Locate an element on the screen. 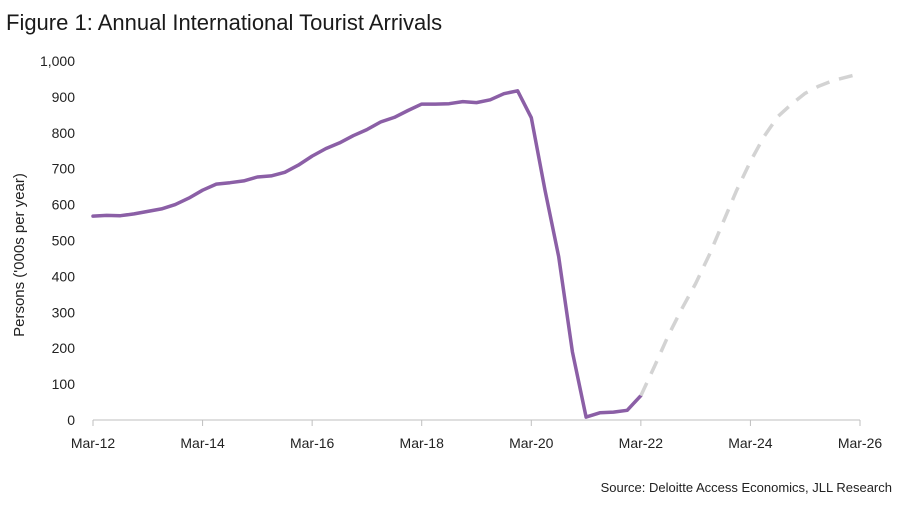  y-tick-label: 400 is located at coordinates (64, 276).